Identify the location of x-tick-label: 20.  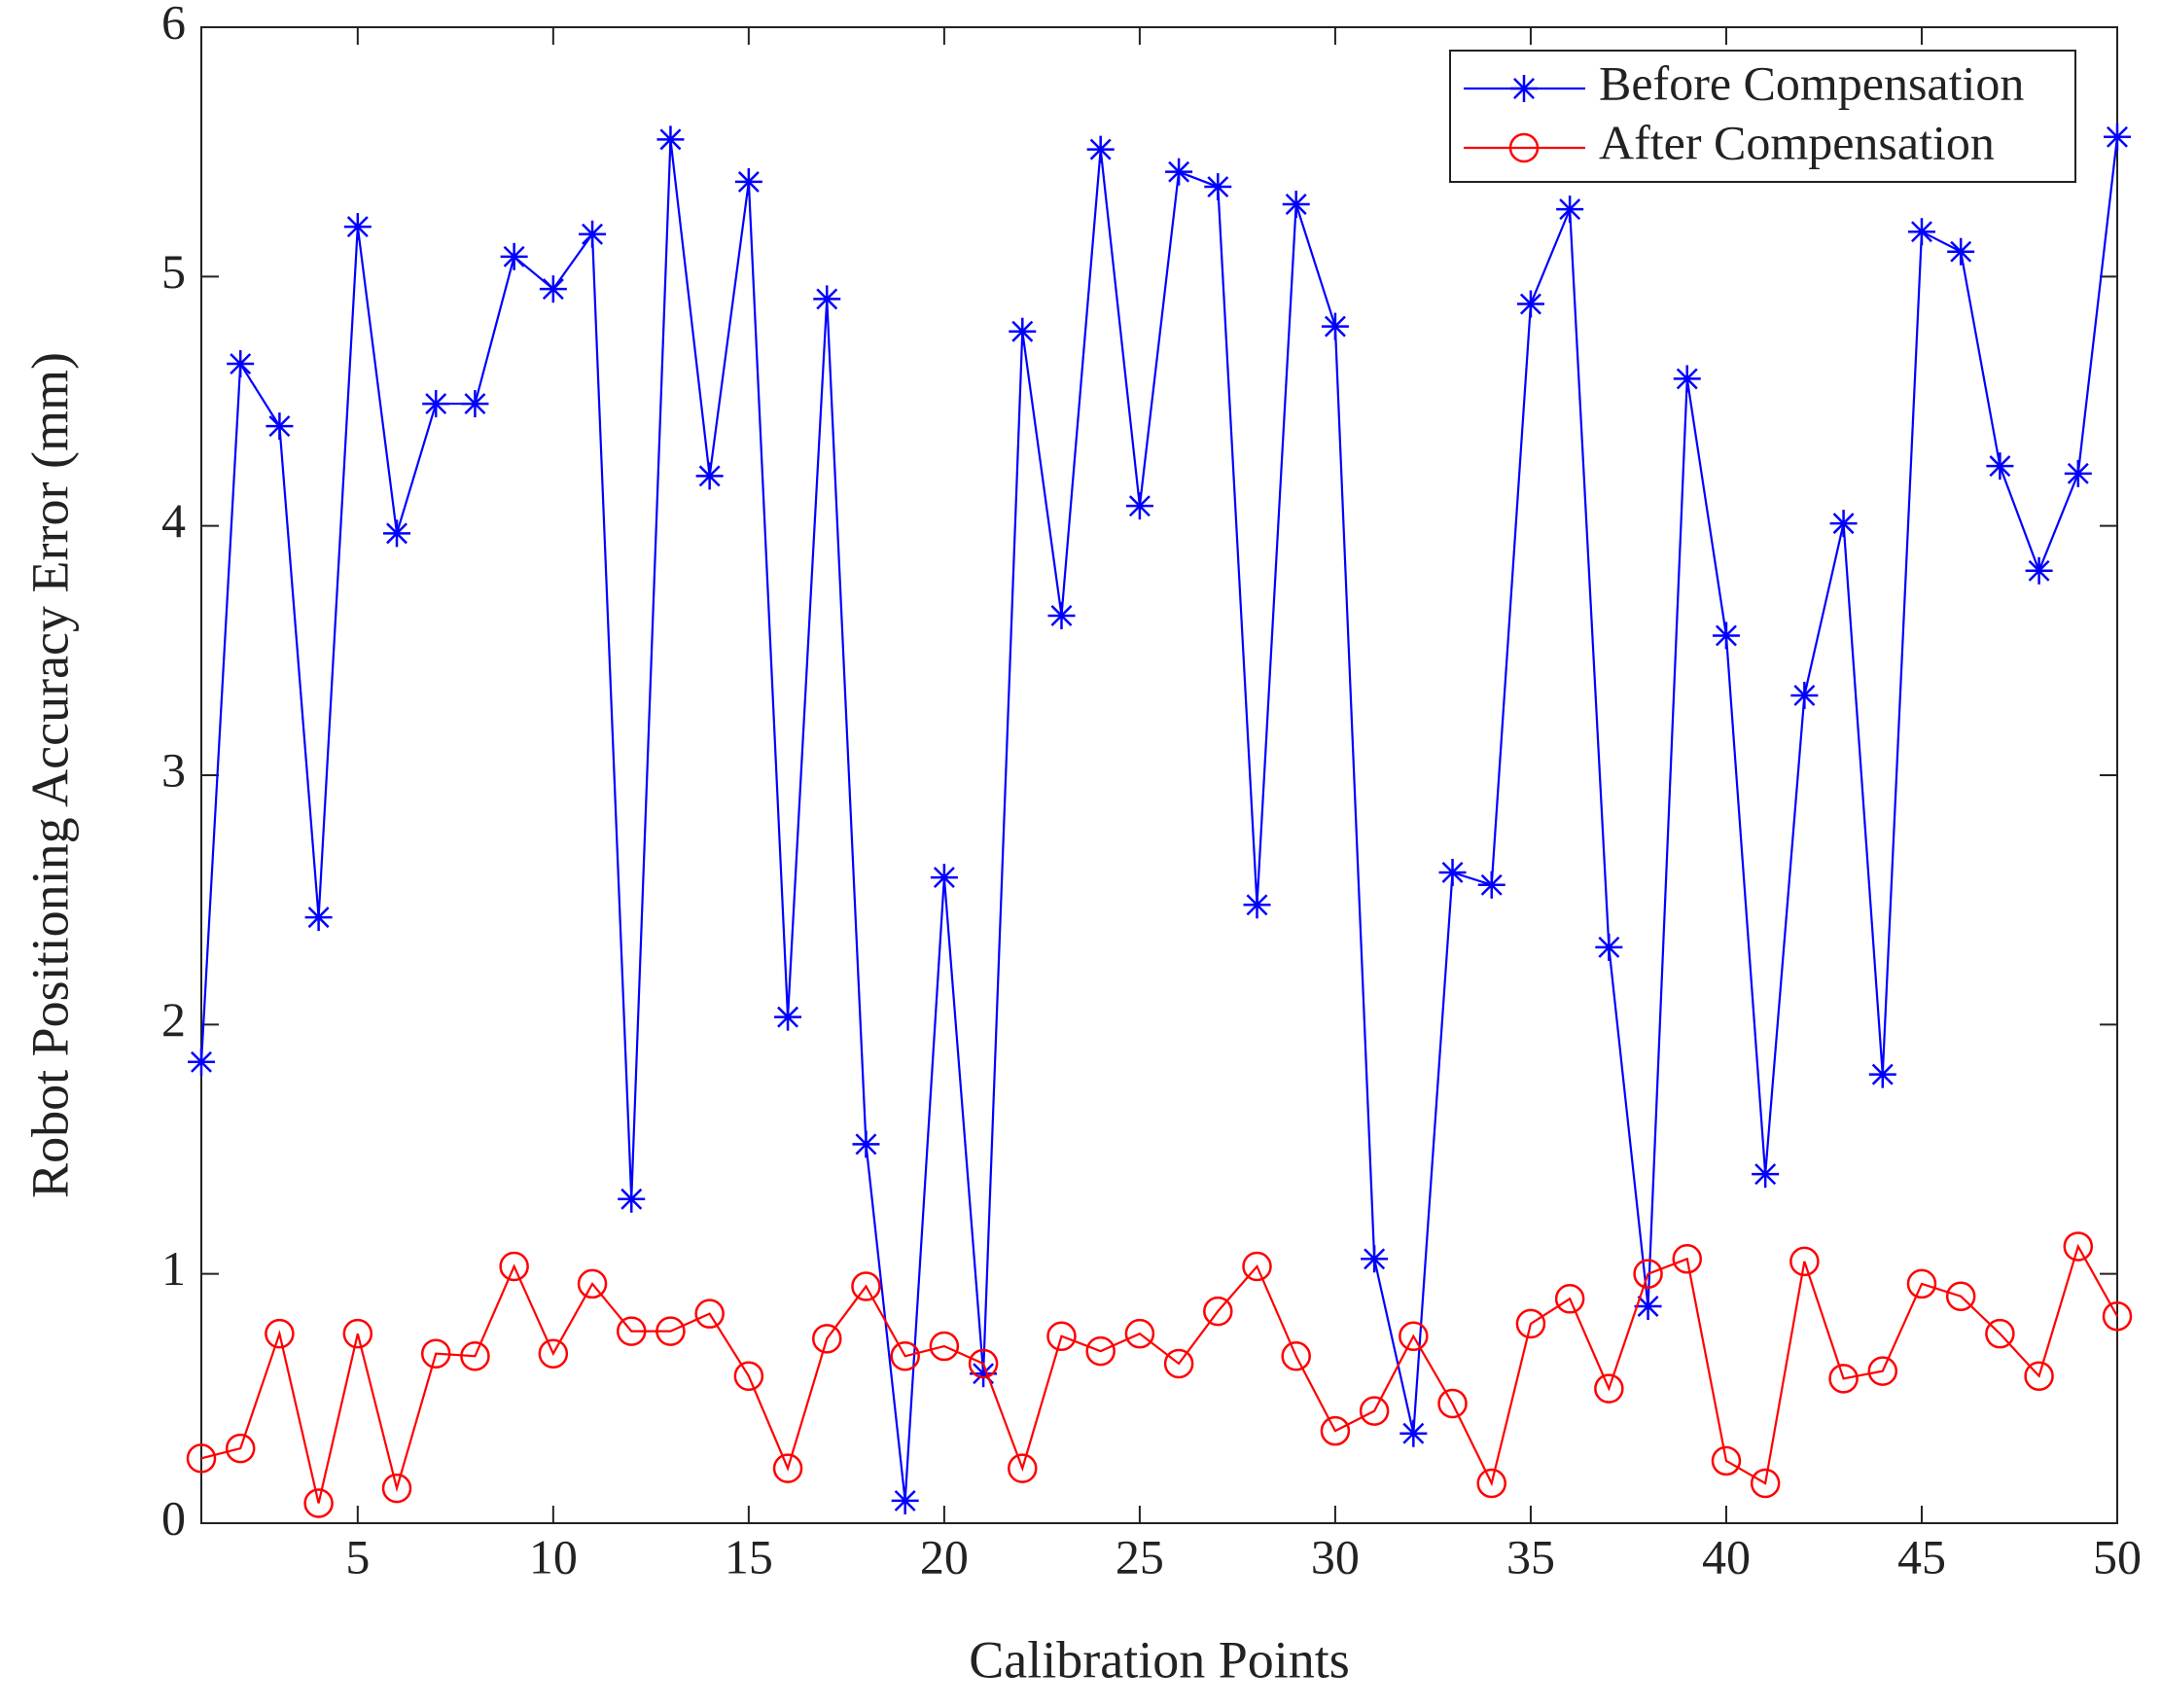
(944, 1556).